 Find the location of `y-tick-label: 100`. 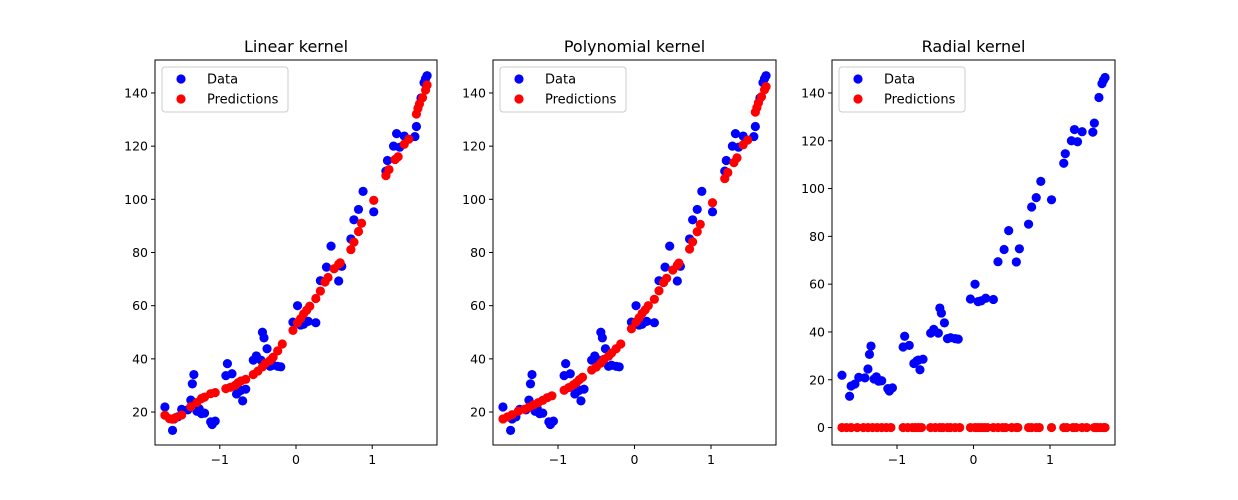

y-tick-label: 100 is located at coordinates (813, 188).